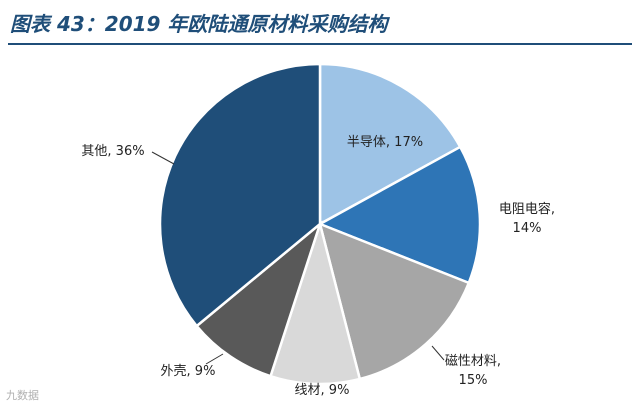 This screenshot has width=640, height=407. I want to click on slice-label-5: 外壳, 9%, so click(188, 371).